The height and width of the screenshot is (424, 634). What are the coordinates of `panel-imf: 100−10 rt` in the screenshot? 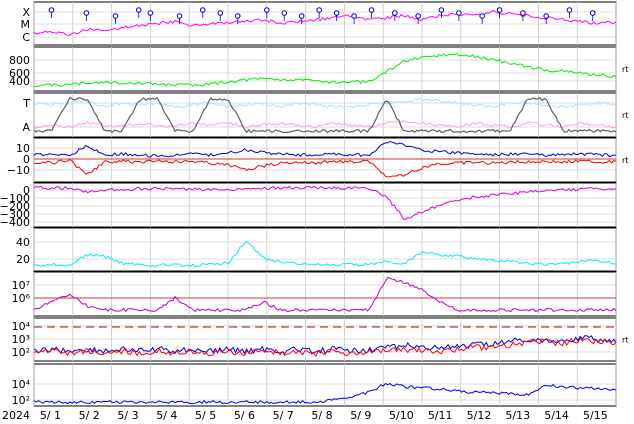 It's located at (317, 160).